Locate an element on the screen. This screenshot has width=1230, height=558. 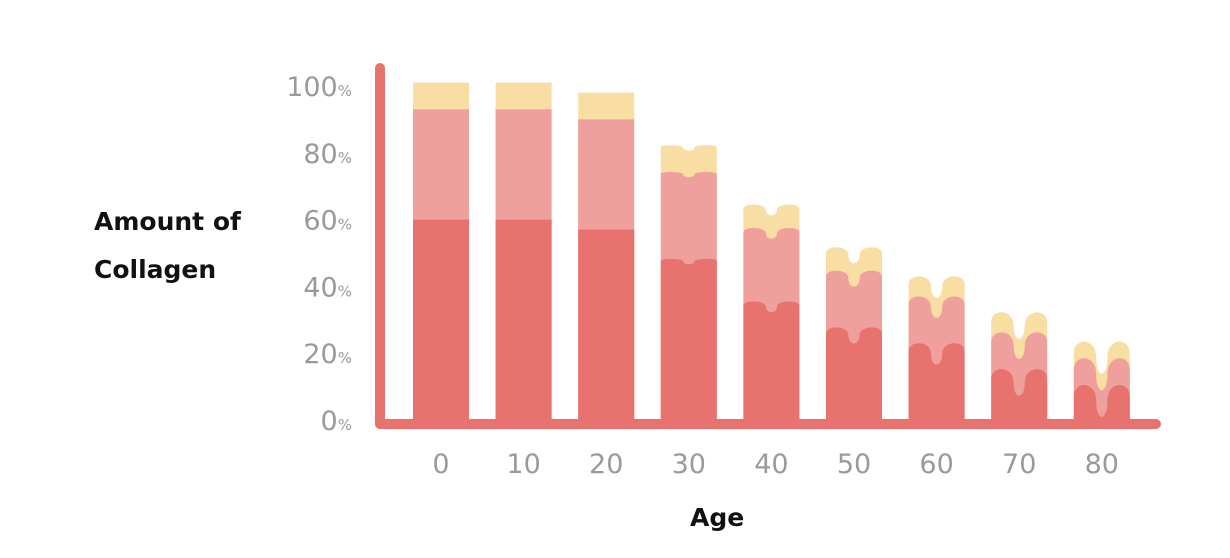
x-tick-label: 40 is located at coordinates (771, 464).